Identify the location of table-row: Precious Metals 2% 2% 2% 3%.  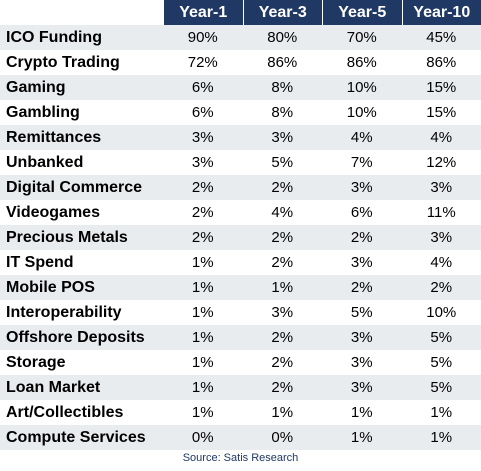
(240, 237).